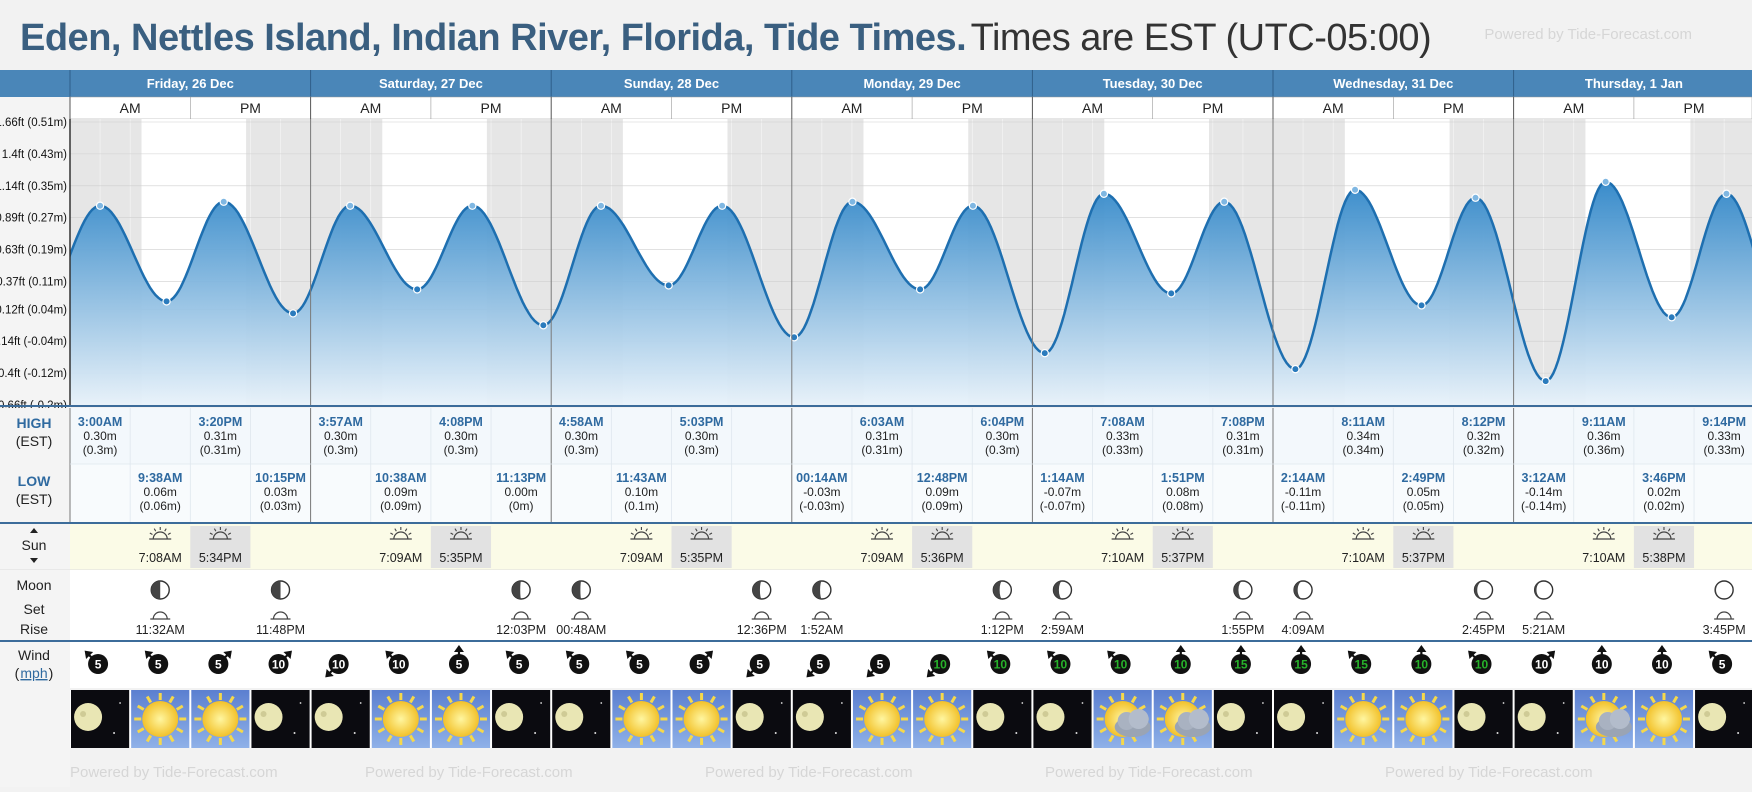 The height and width of the screenshot is (792, 1752). What do you see at coordinates (701, 558) in the screenshot?
I see `sunset-time: 5:35PM` at bounding box center [701, 558].